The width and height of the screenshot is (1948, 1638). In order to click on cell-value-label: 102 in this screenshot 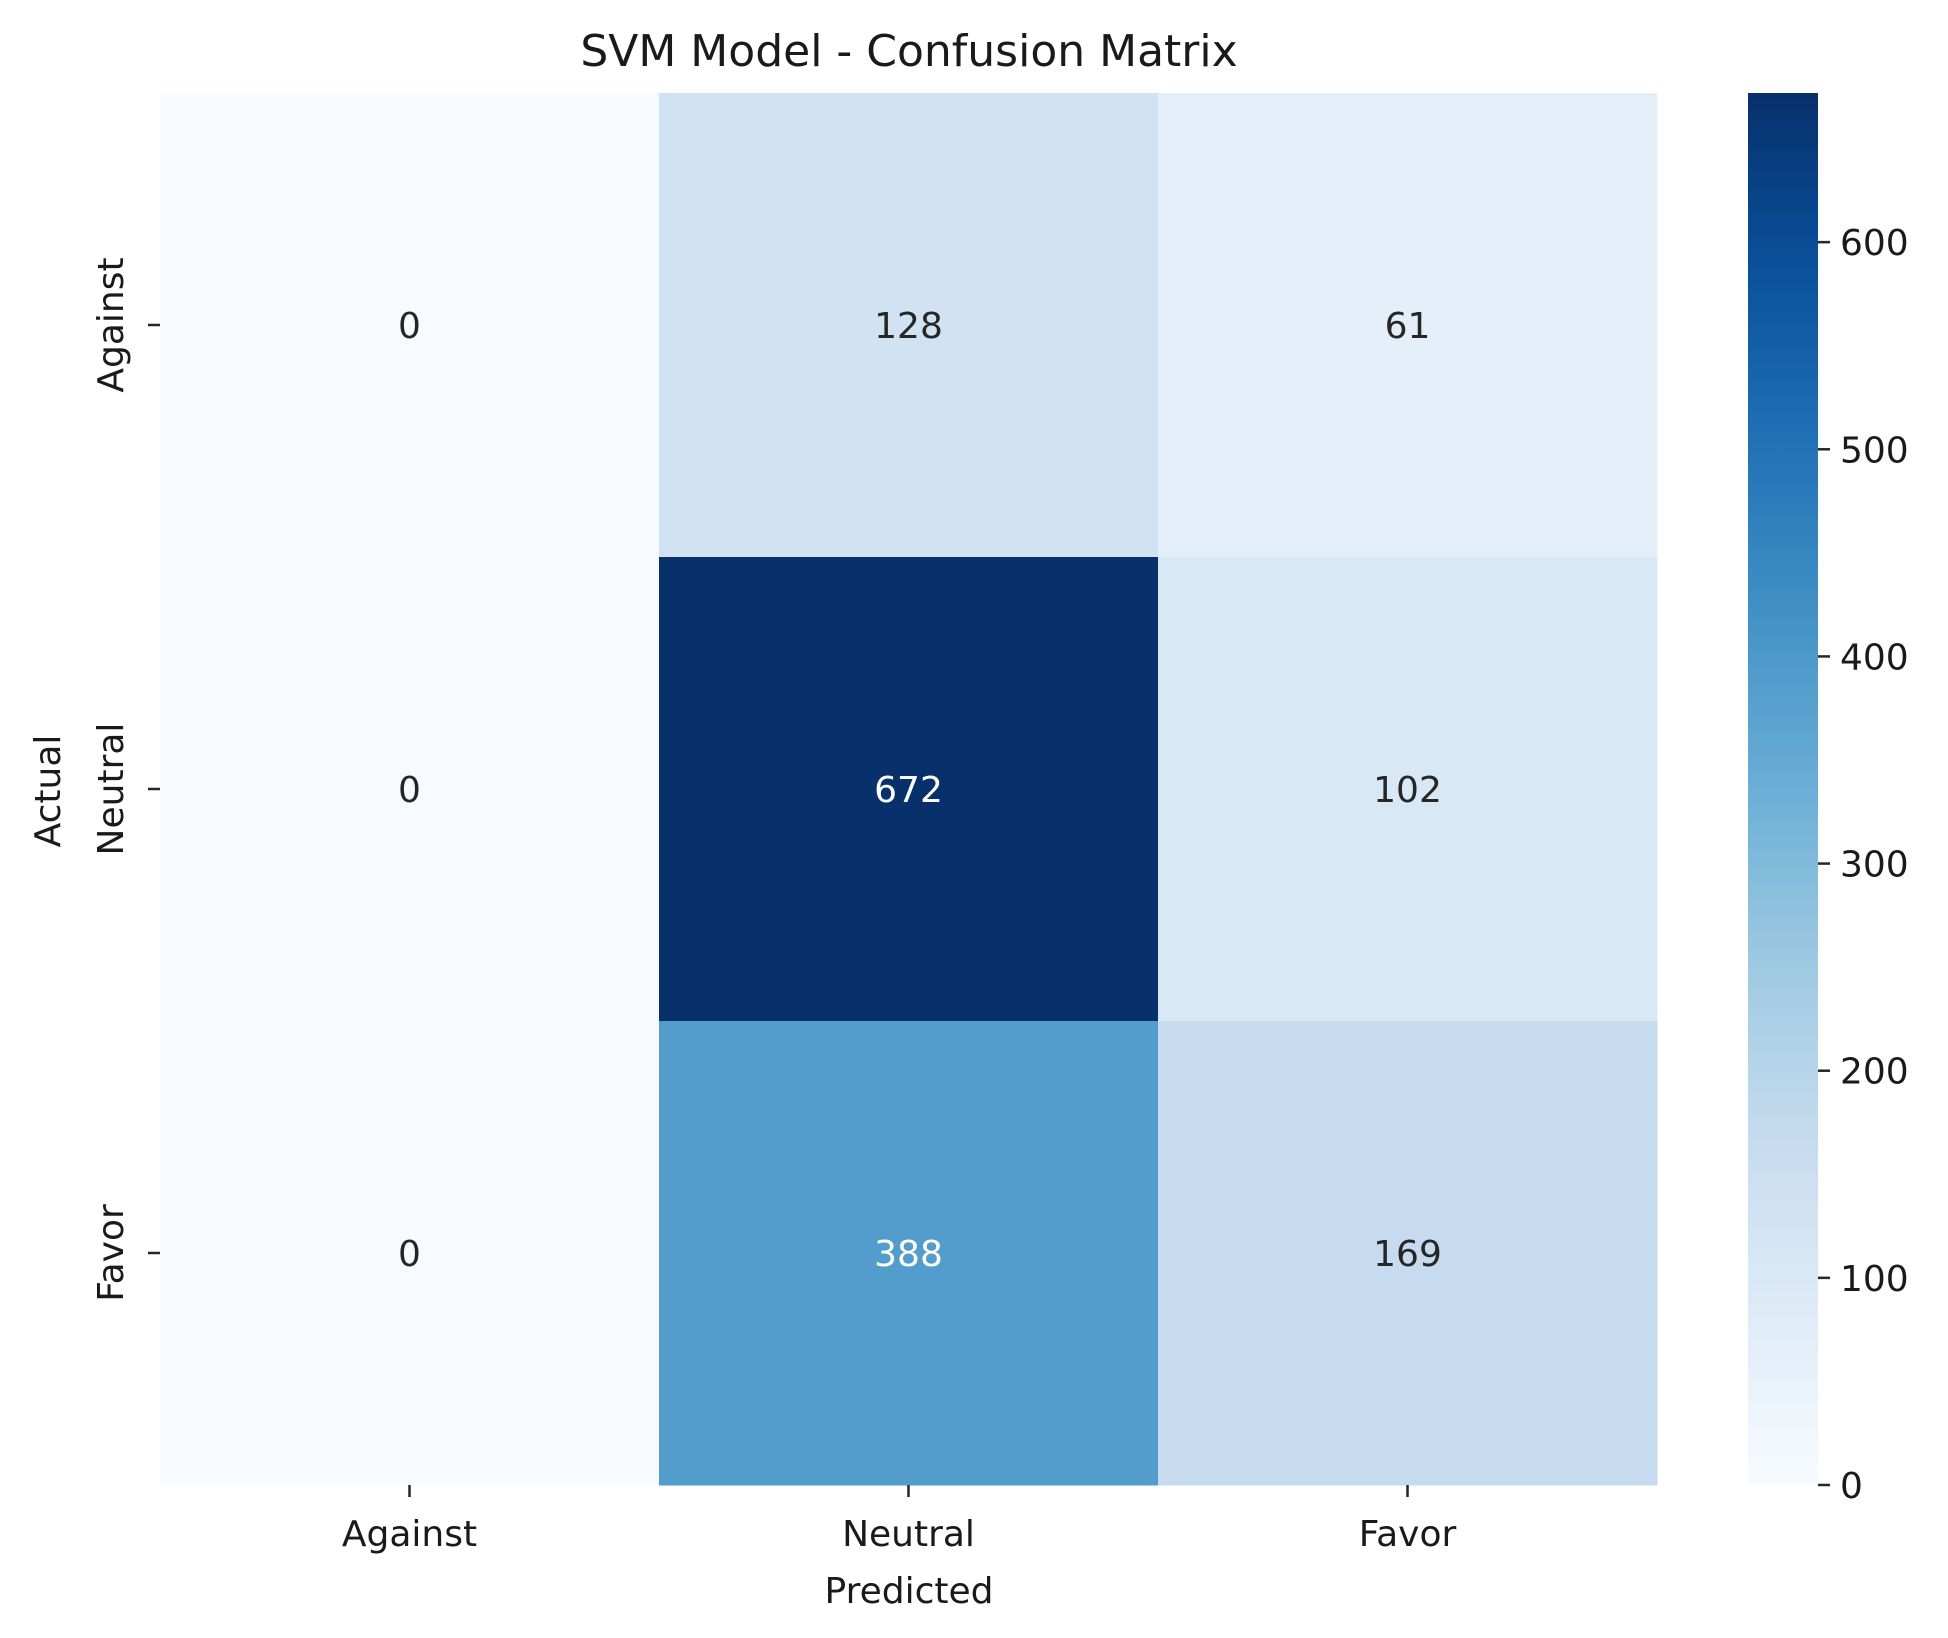, I will do `click(1407, 790)`.